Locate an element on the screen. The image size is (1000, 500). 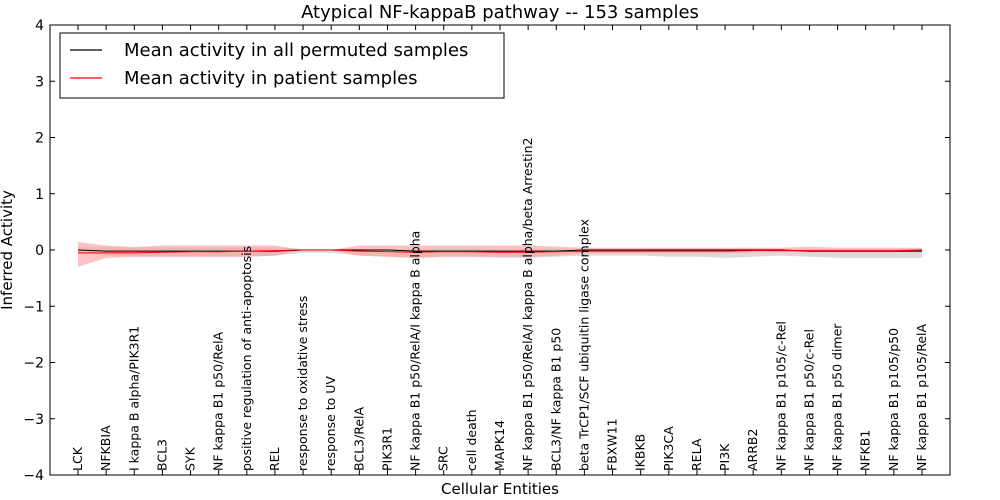
x-tick-label: BCL3/RelA is located at coordinates (358, 439).